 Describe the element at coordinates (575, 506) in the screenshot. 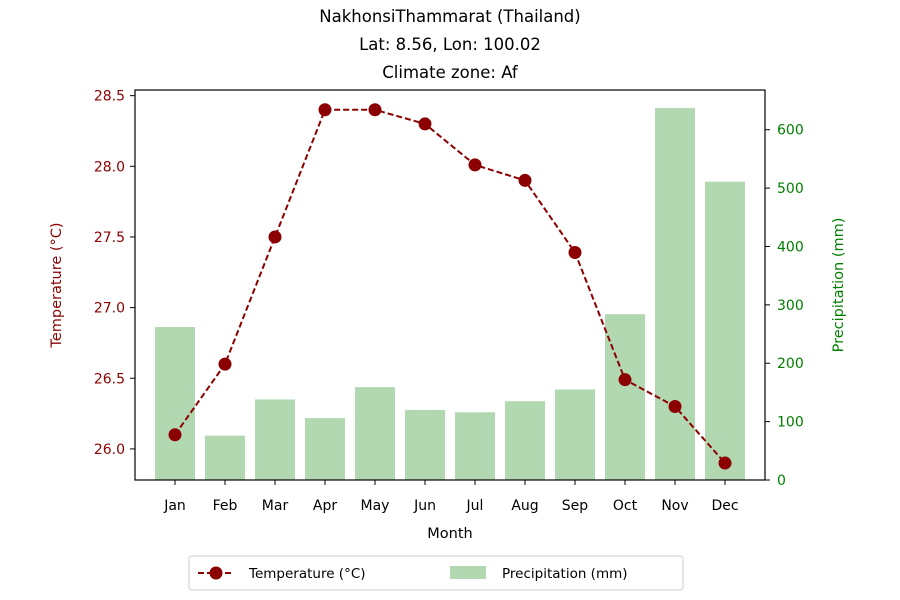

I see `x-tick-label-sep: Sep` at that location.